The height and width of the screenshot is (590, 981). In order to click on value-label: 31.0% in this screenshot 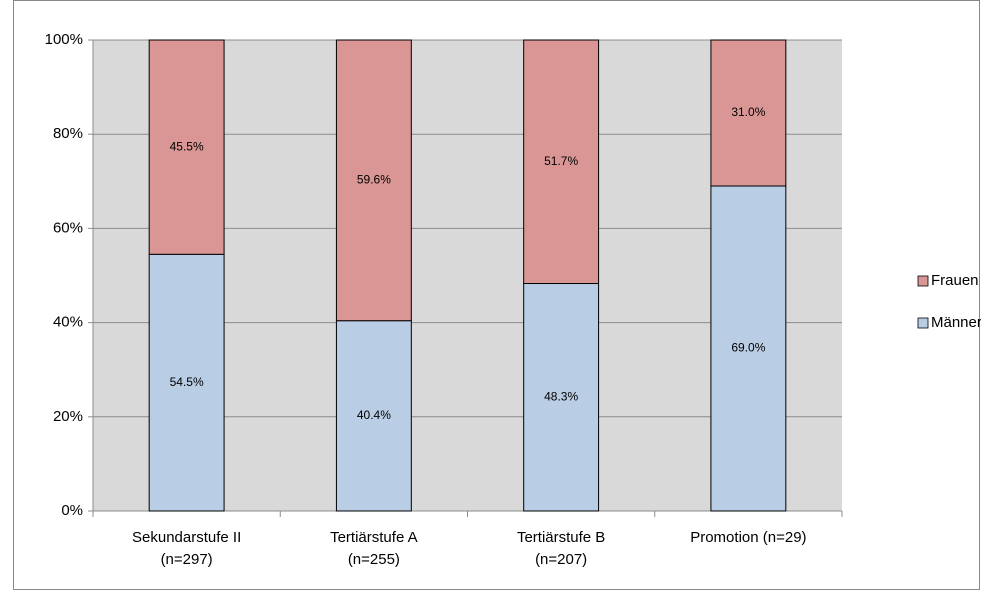, I will do `click(748, 112)`.